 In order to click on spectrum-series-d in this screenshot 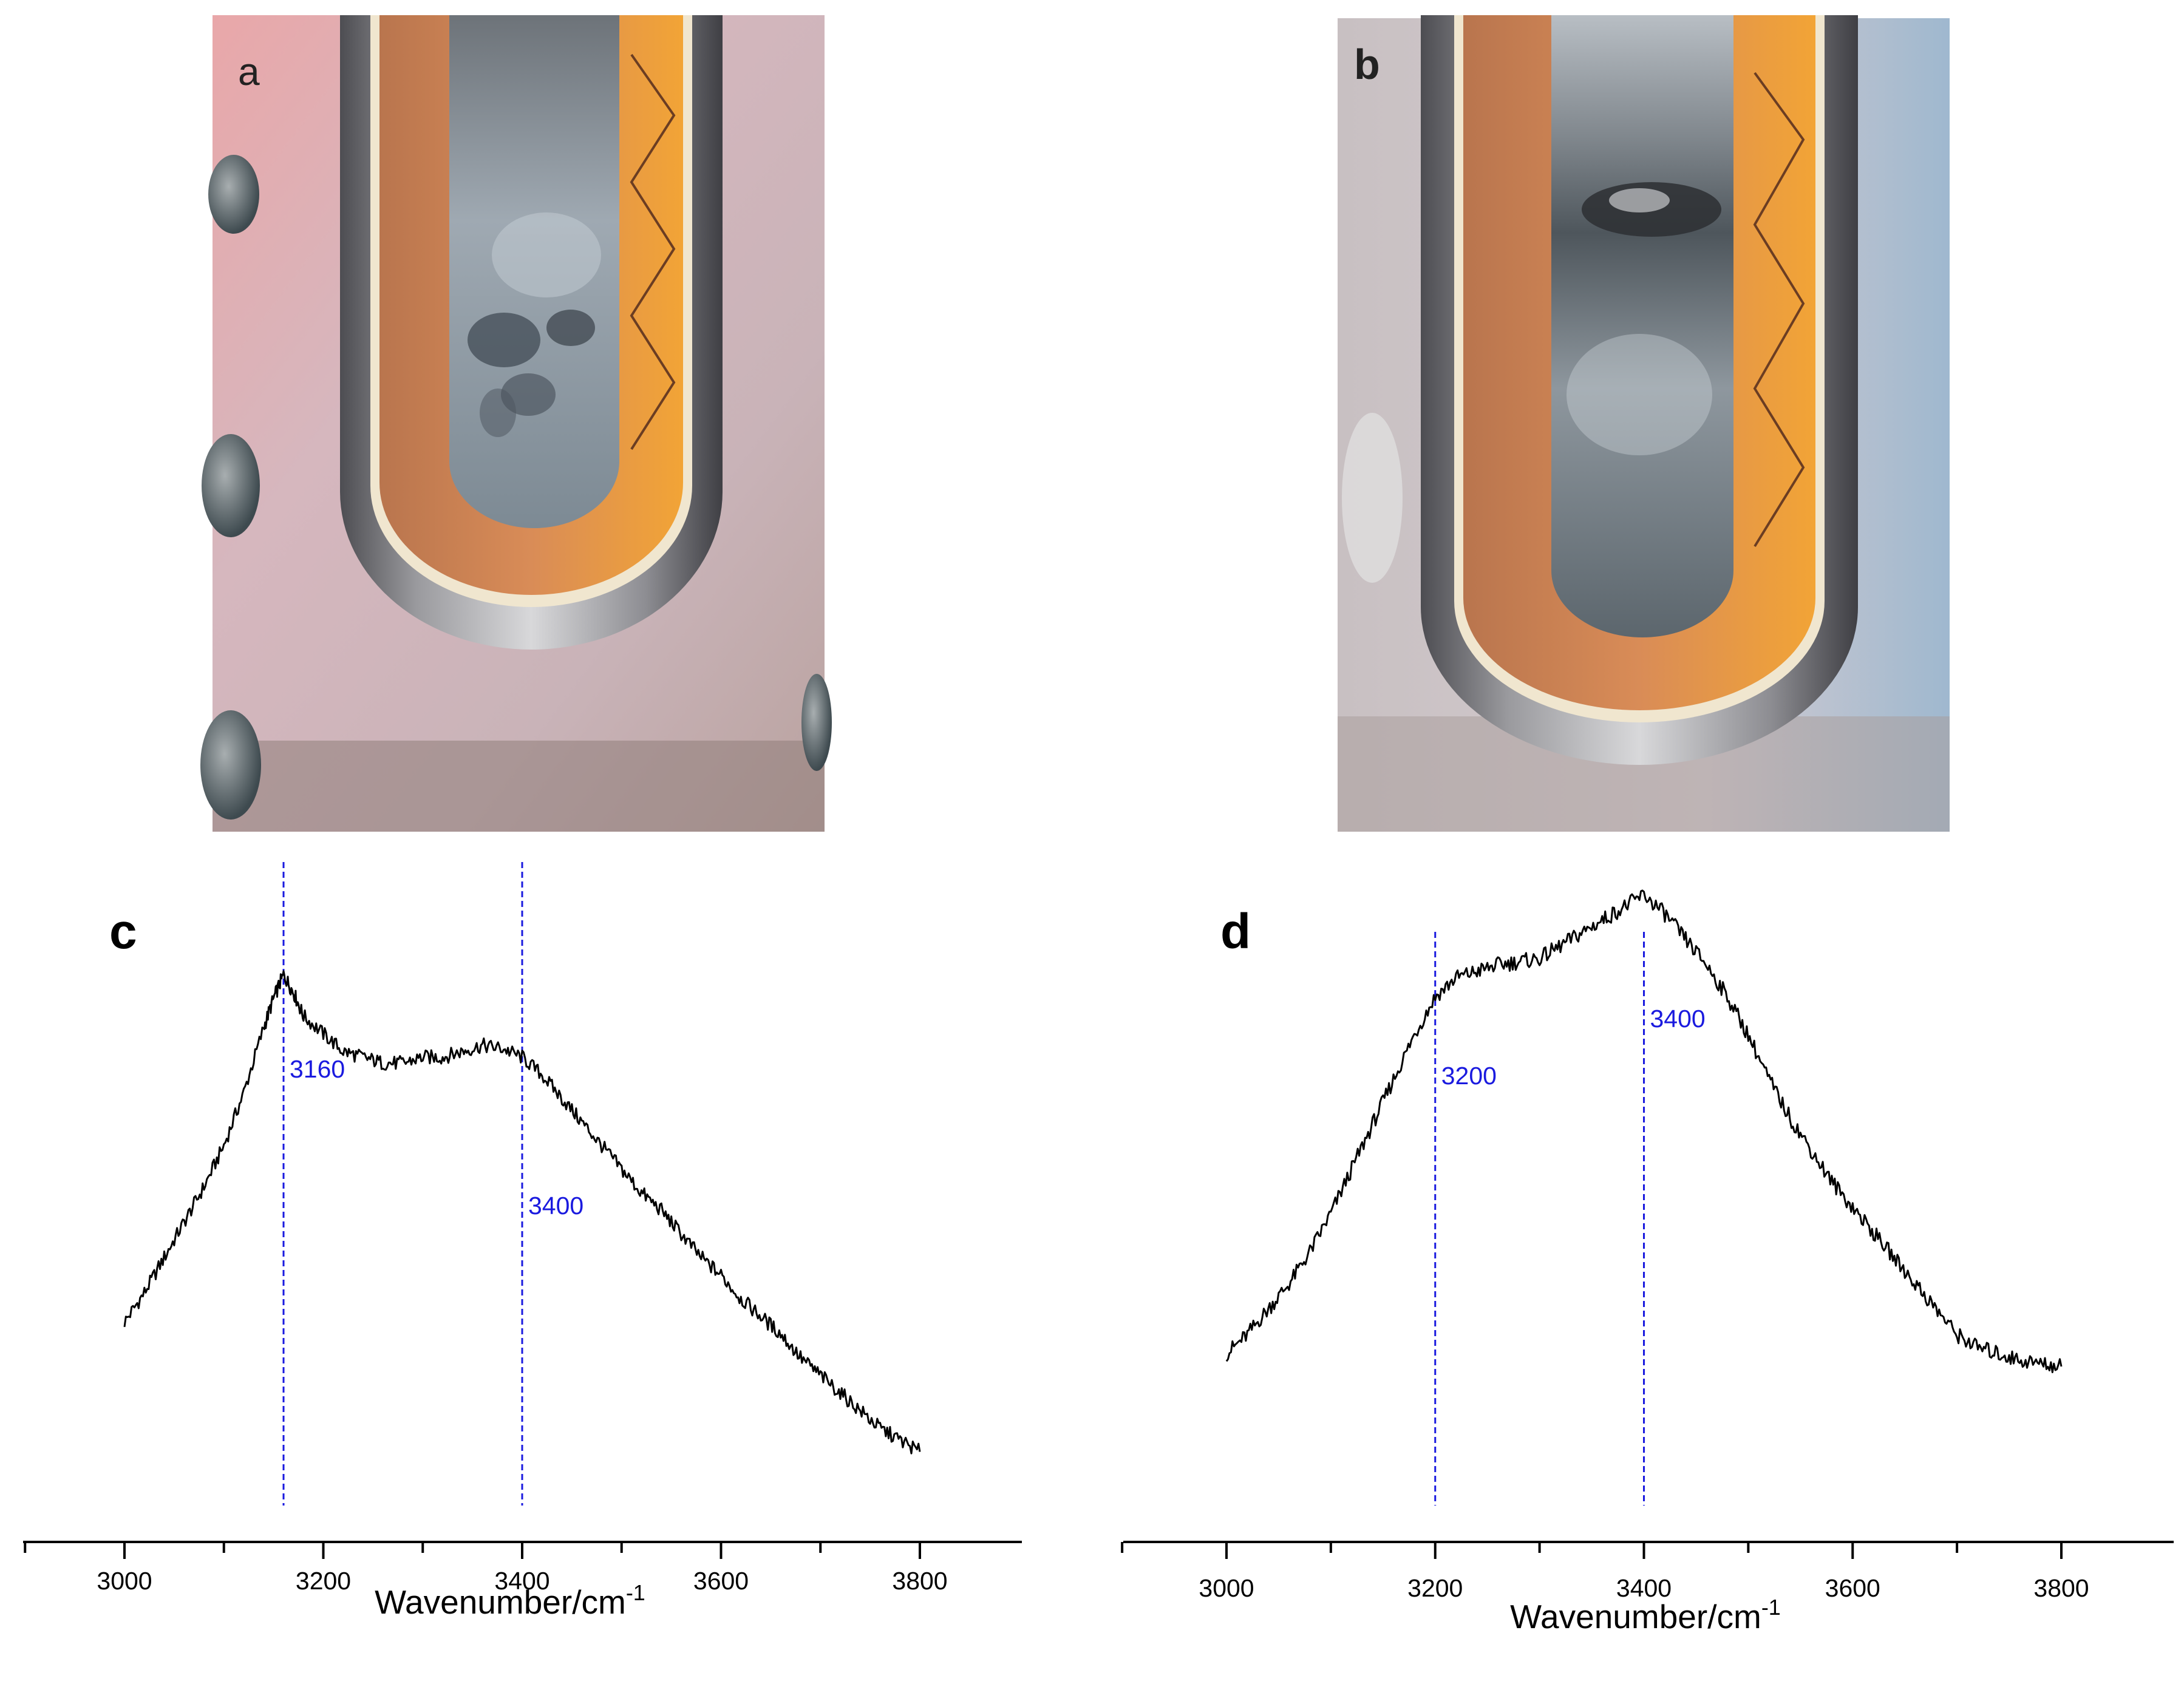, I will do `click(1644, 1131)`.